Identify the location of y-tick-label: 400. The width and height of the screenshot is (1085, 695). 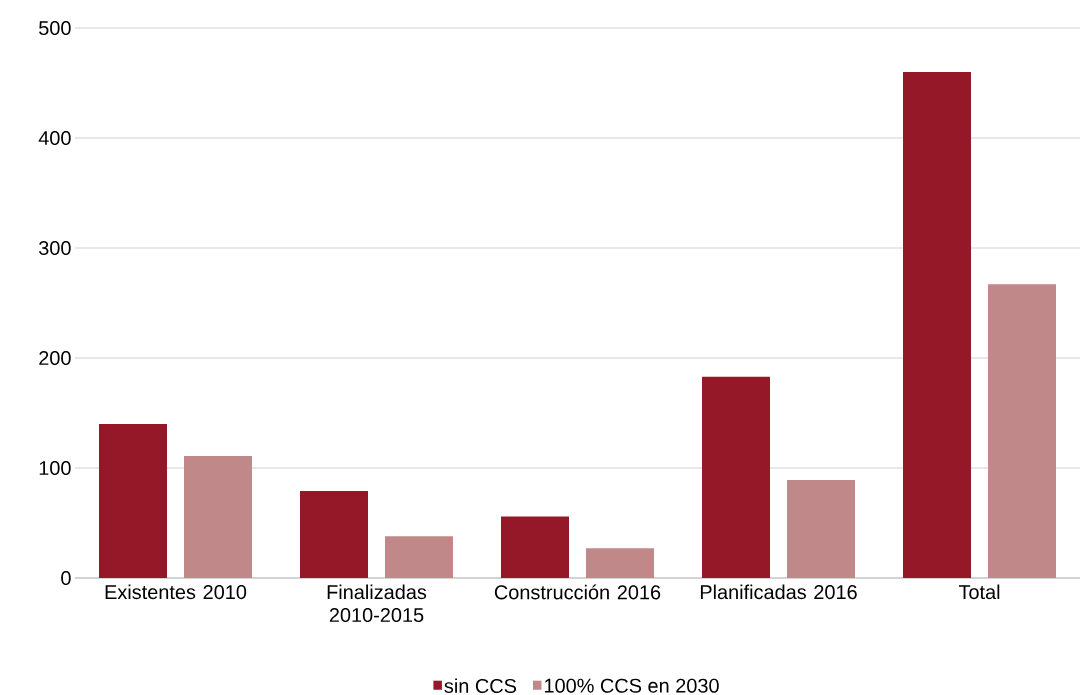
(54, 138).